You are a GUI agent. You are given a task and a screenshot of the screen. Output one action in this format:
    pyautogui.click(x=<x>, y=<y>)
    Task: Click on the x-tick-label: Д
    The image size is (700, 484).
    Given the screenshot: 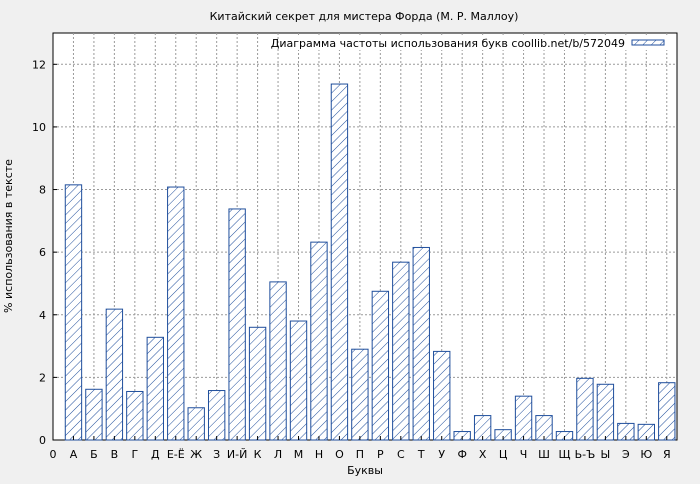 What is the action you would take?
    pyautogui.click(x=155, y=454)
    